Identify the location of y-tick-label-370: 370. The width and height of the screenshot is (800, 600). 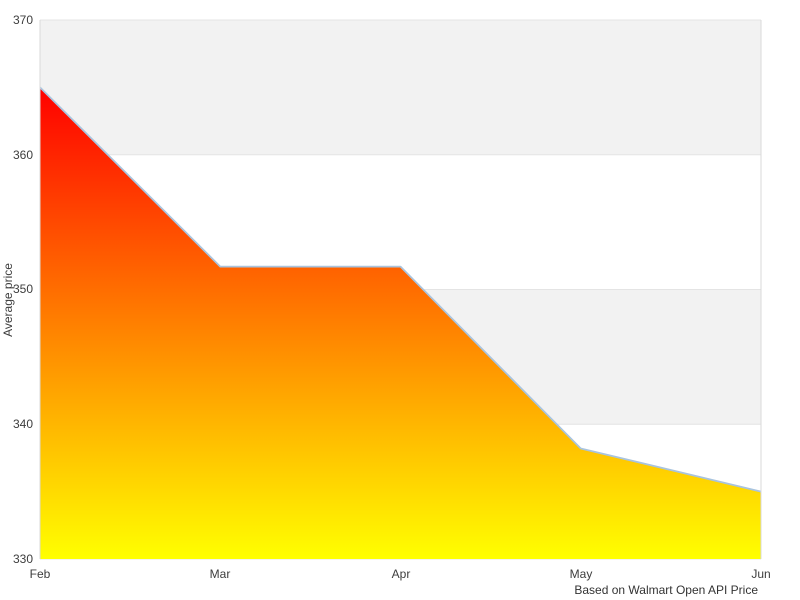
(22, 20).